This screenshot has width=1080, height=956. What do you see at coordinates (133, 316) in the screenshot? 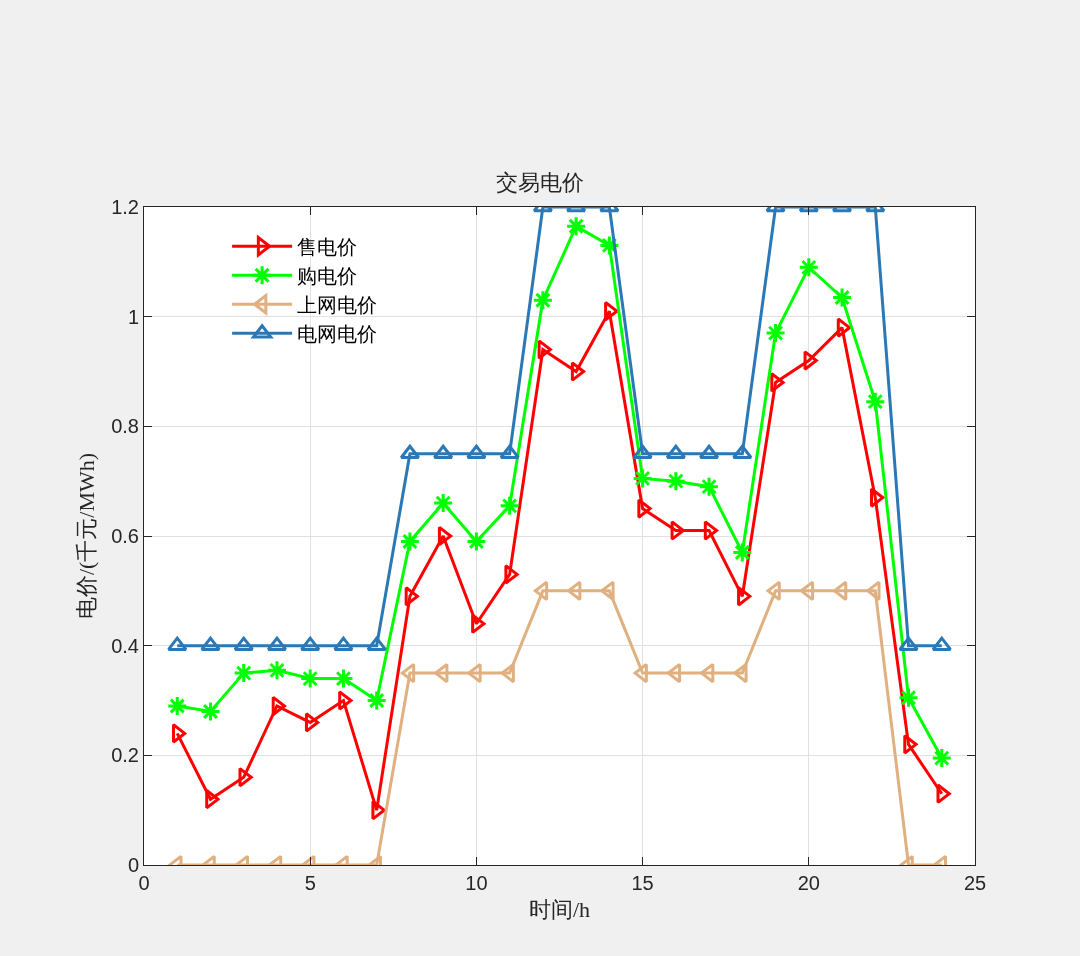
I see `y-tick-label: 1` at bounding box center [133, 316].